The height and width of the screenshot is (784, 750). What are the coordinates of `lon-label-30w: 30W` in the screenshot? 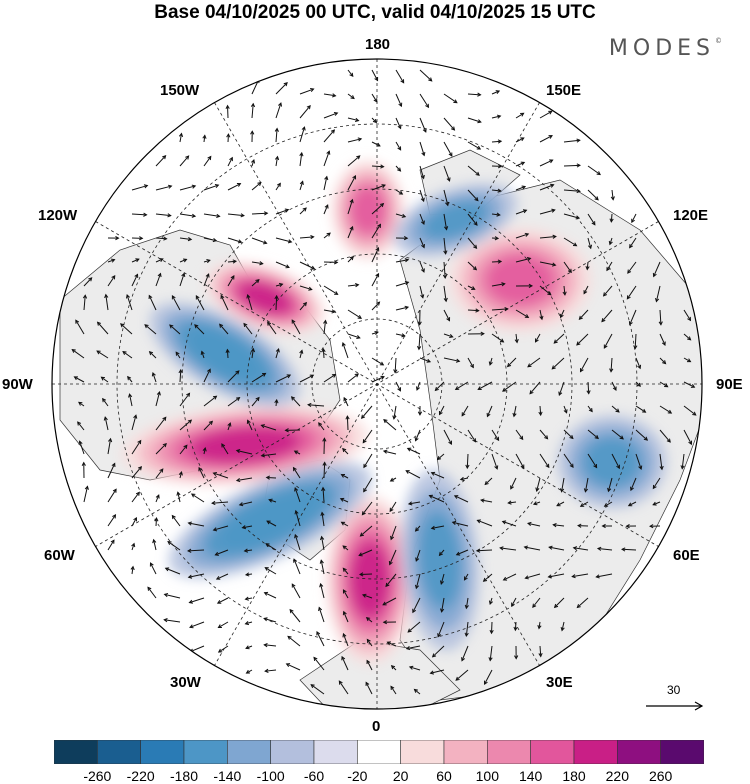 It's located at (185, 682).